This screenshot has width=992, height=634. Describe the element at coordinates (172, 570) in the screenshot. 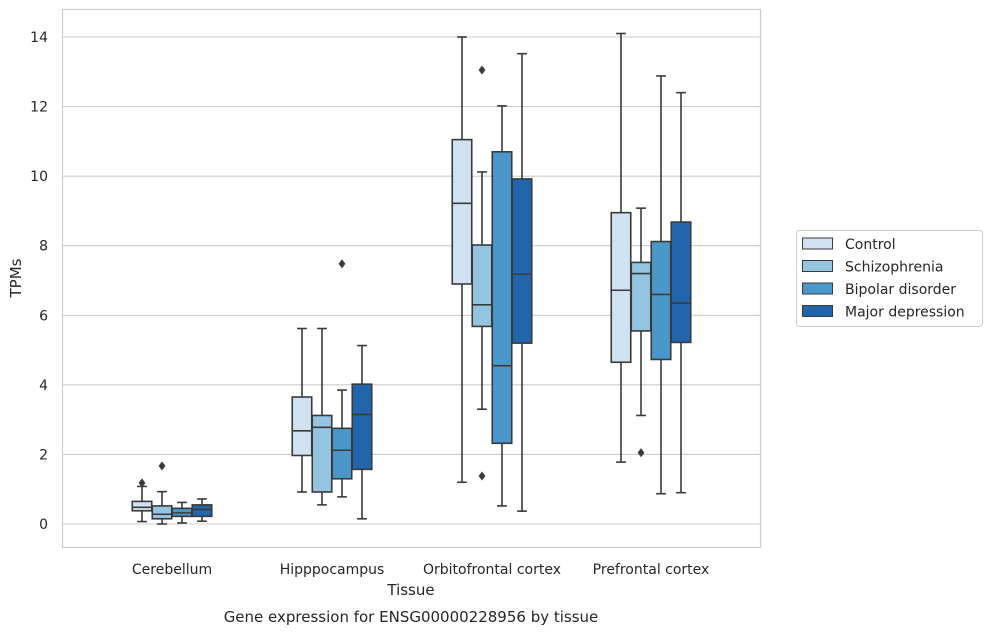

I see `x-tick-label: Cerebellum` at that location.